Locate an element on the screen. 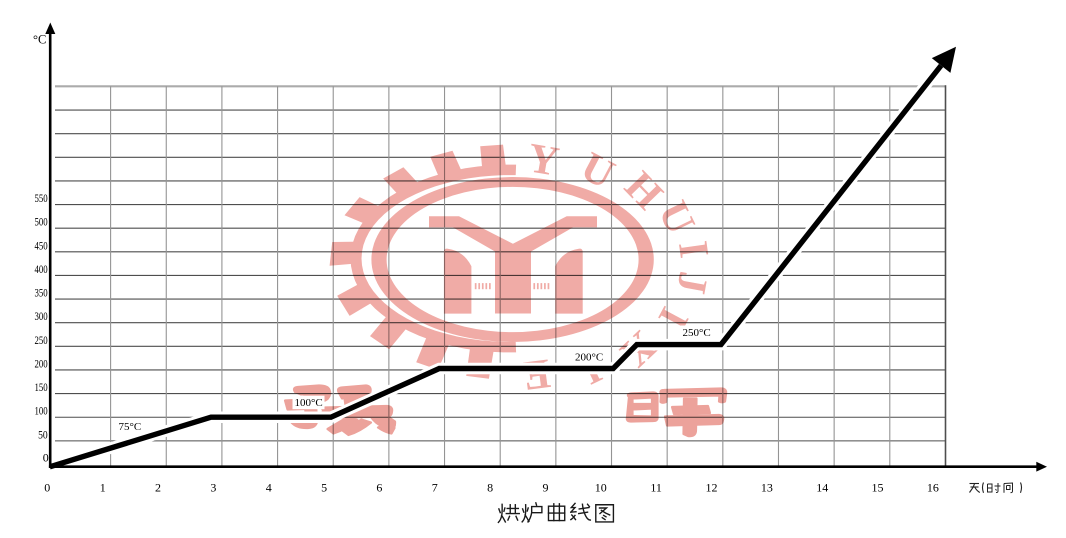 This screenshot has height=538, width=1066. svg-text: 550 is located at coordinates (41, 198).